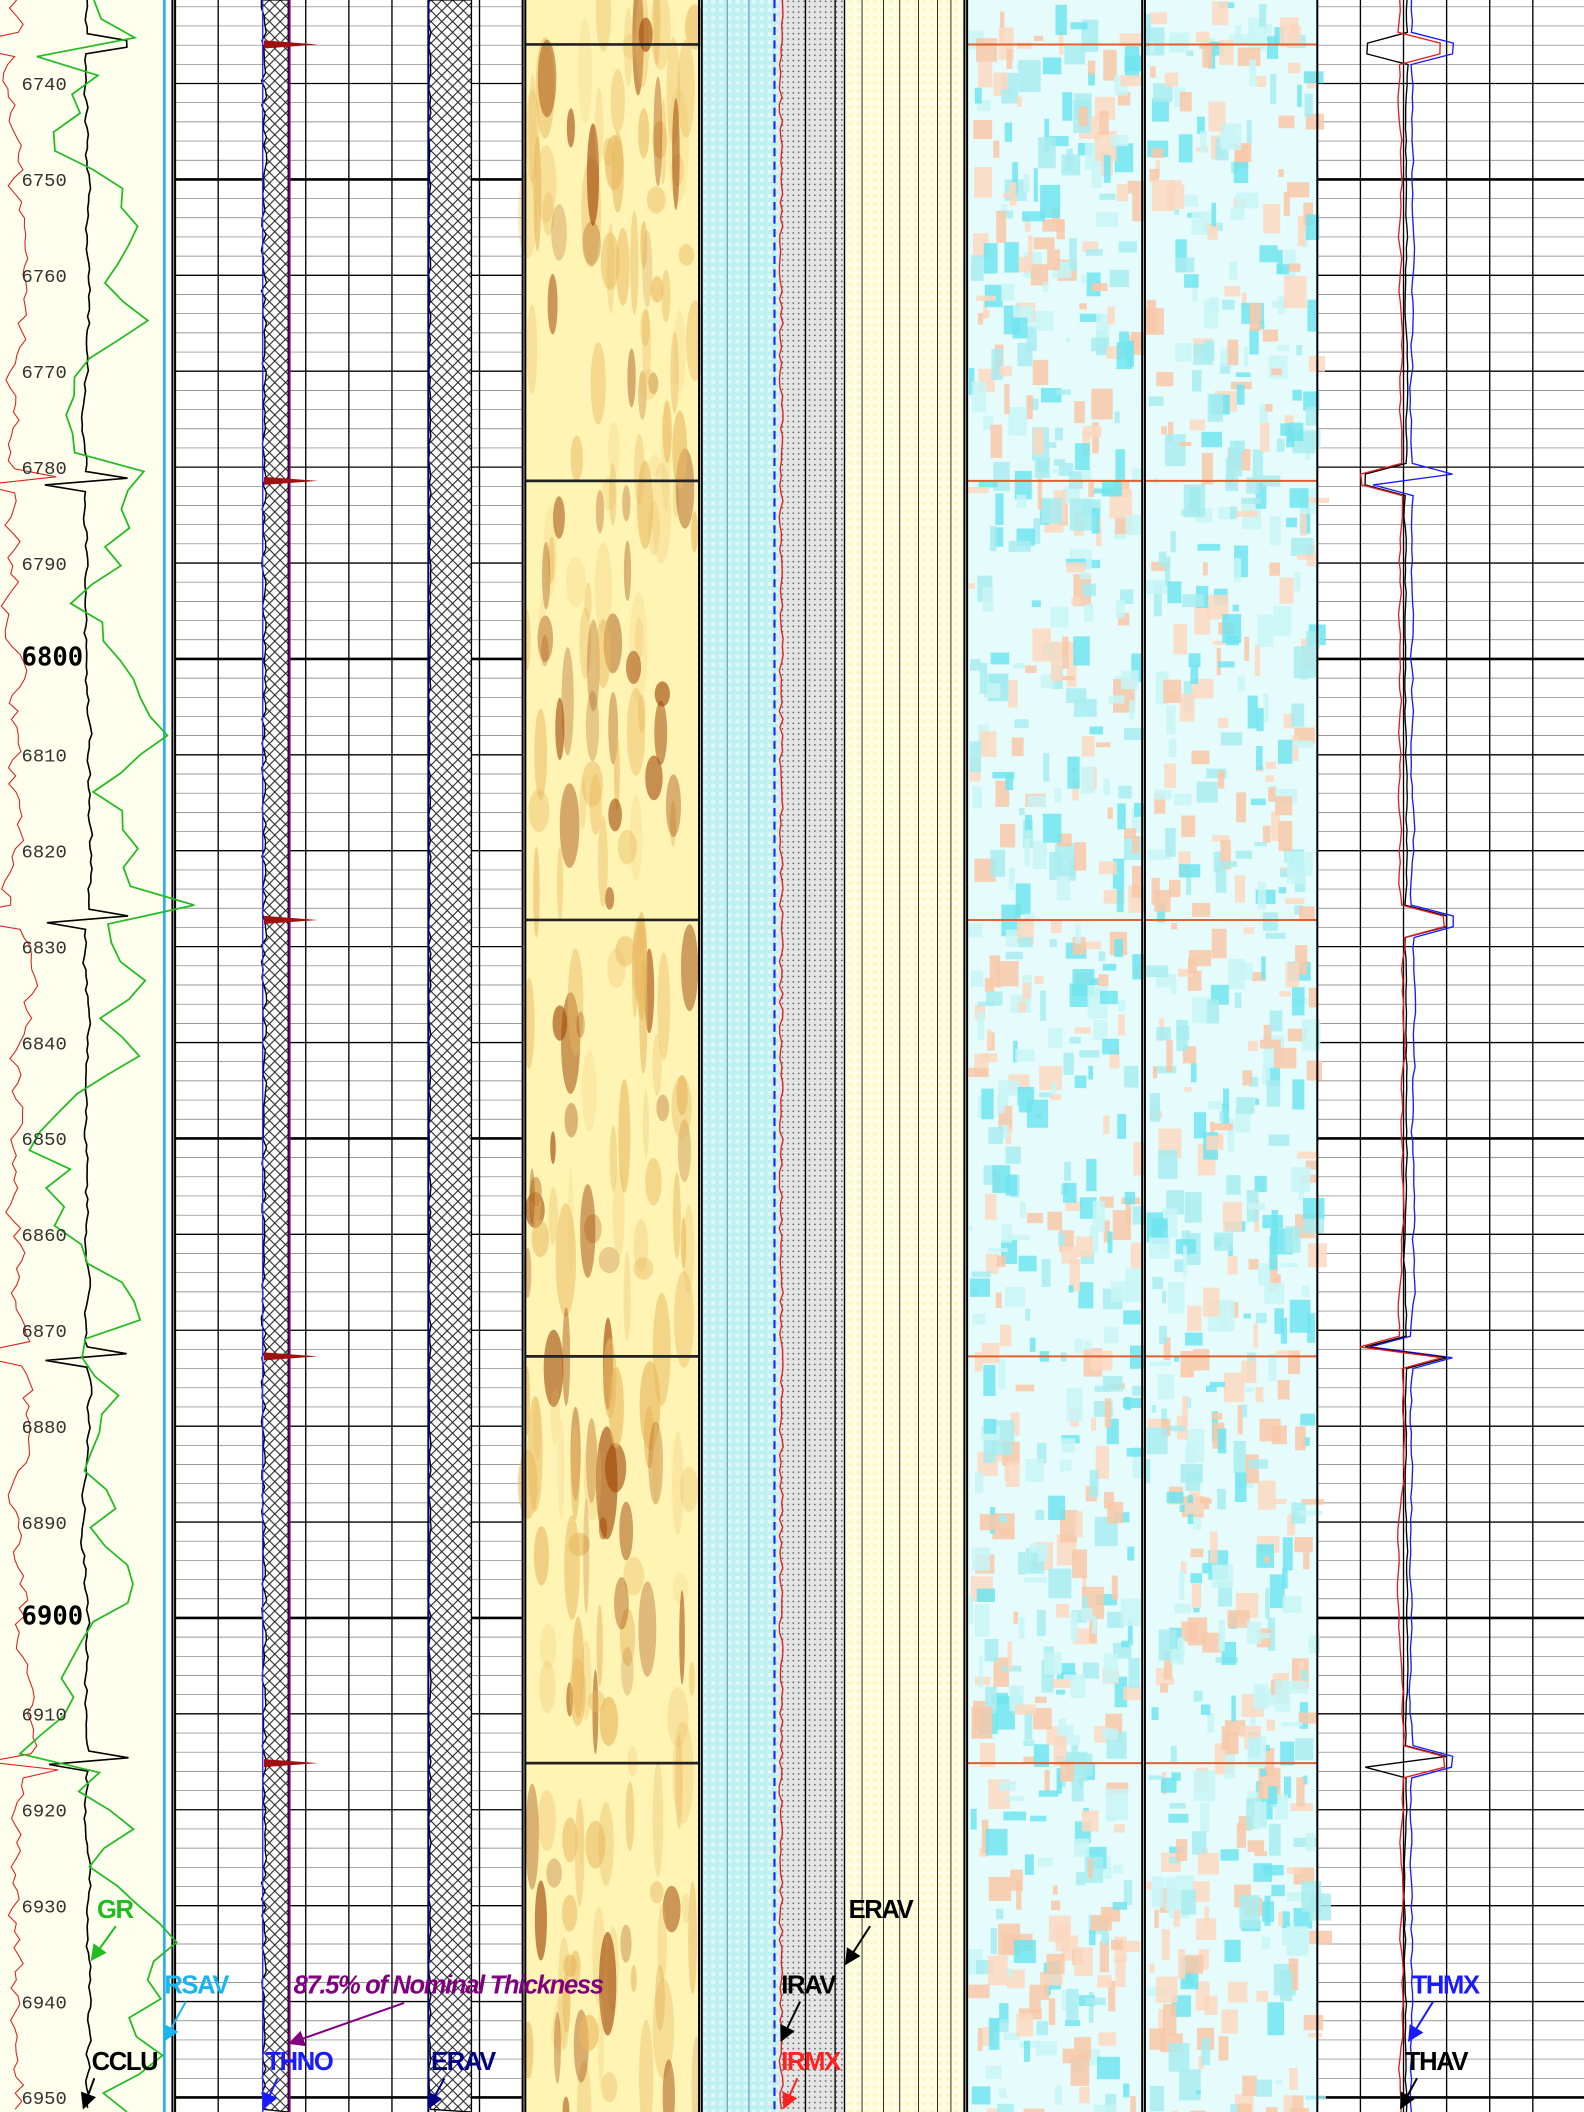 The image size is (1584, 2112). I want to click on joint-spike, so click(291, 1763).